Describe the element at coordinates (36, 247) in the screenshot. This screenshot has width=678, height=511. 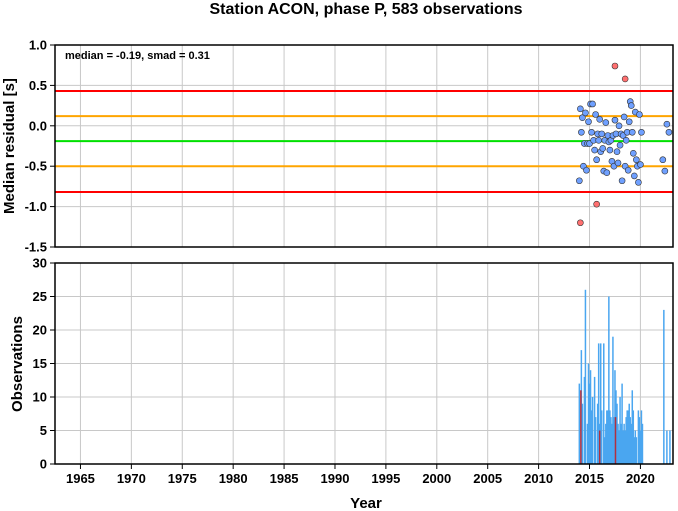
I see `residuals-y-tick-label: -1.5` at that location.